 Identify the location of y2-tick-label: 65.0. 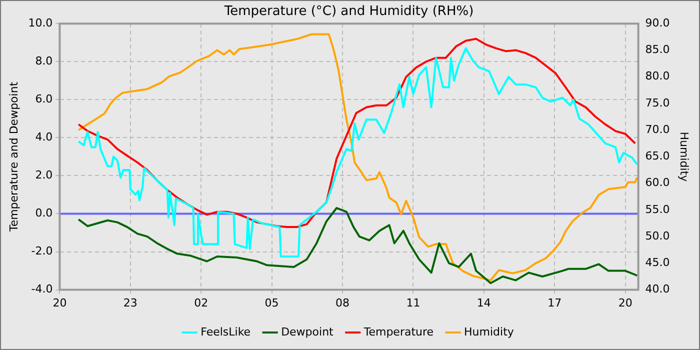
(657, 156).